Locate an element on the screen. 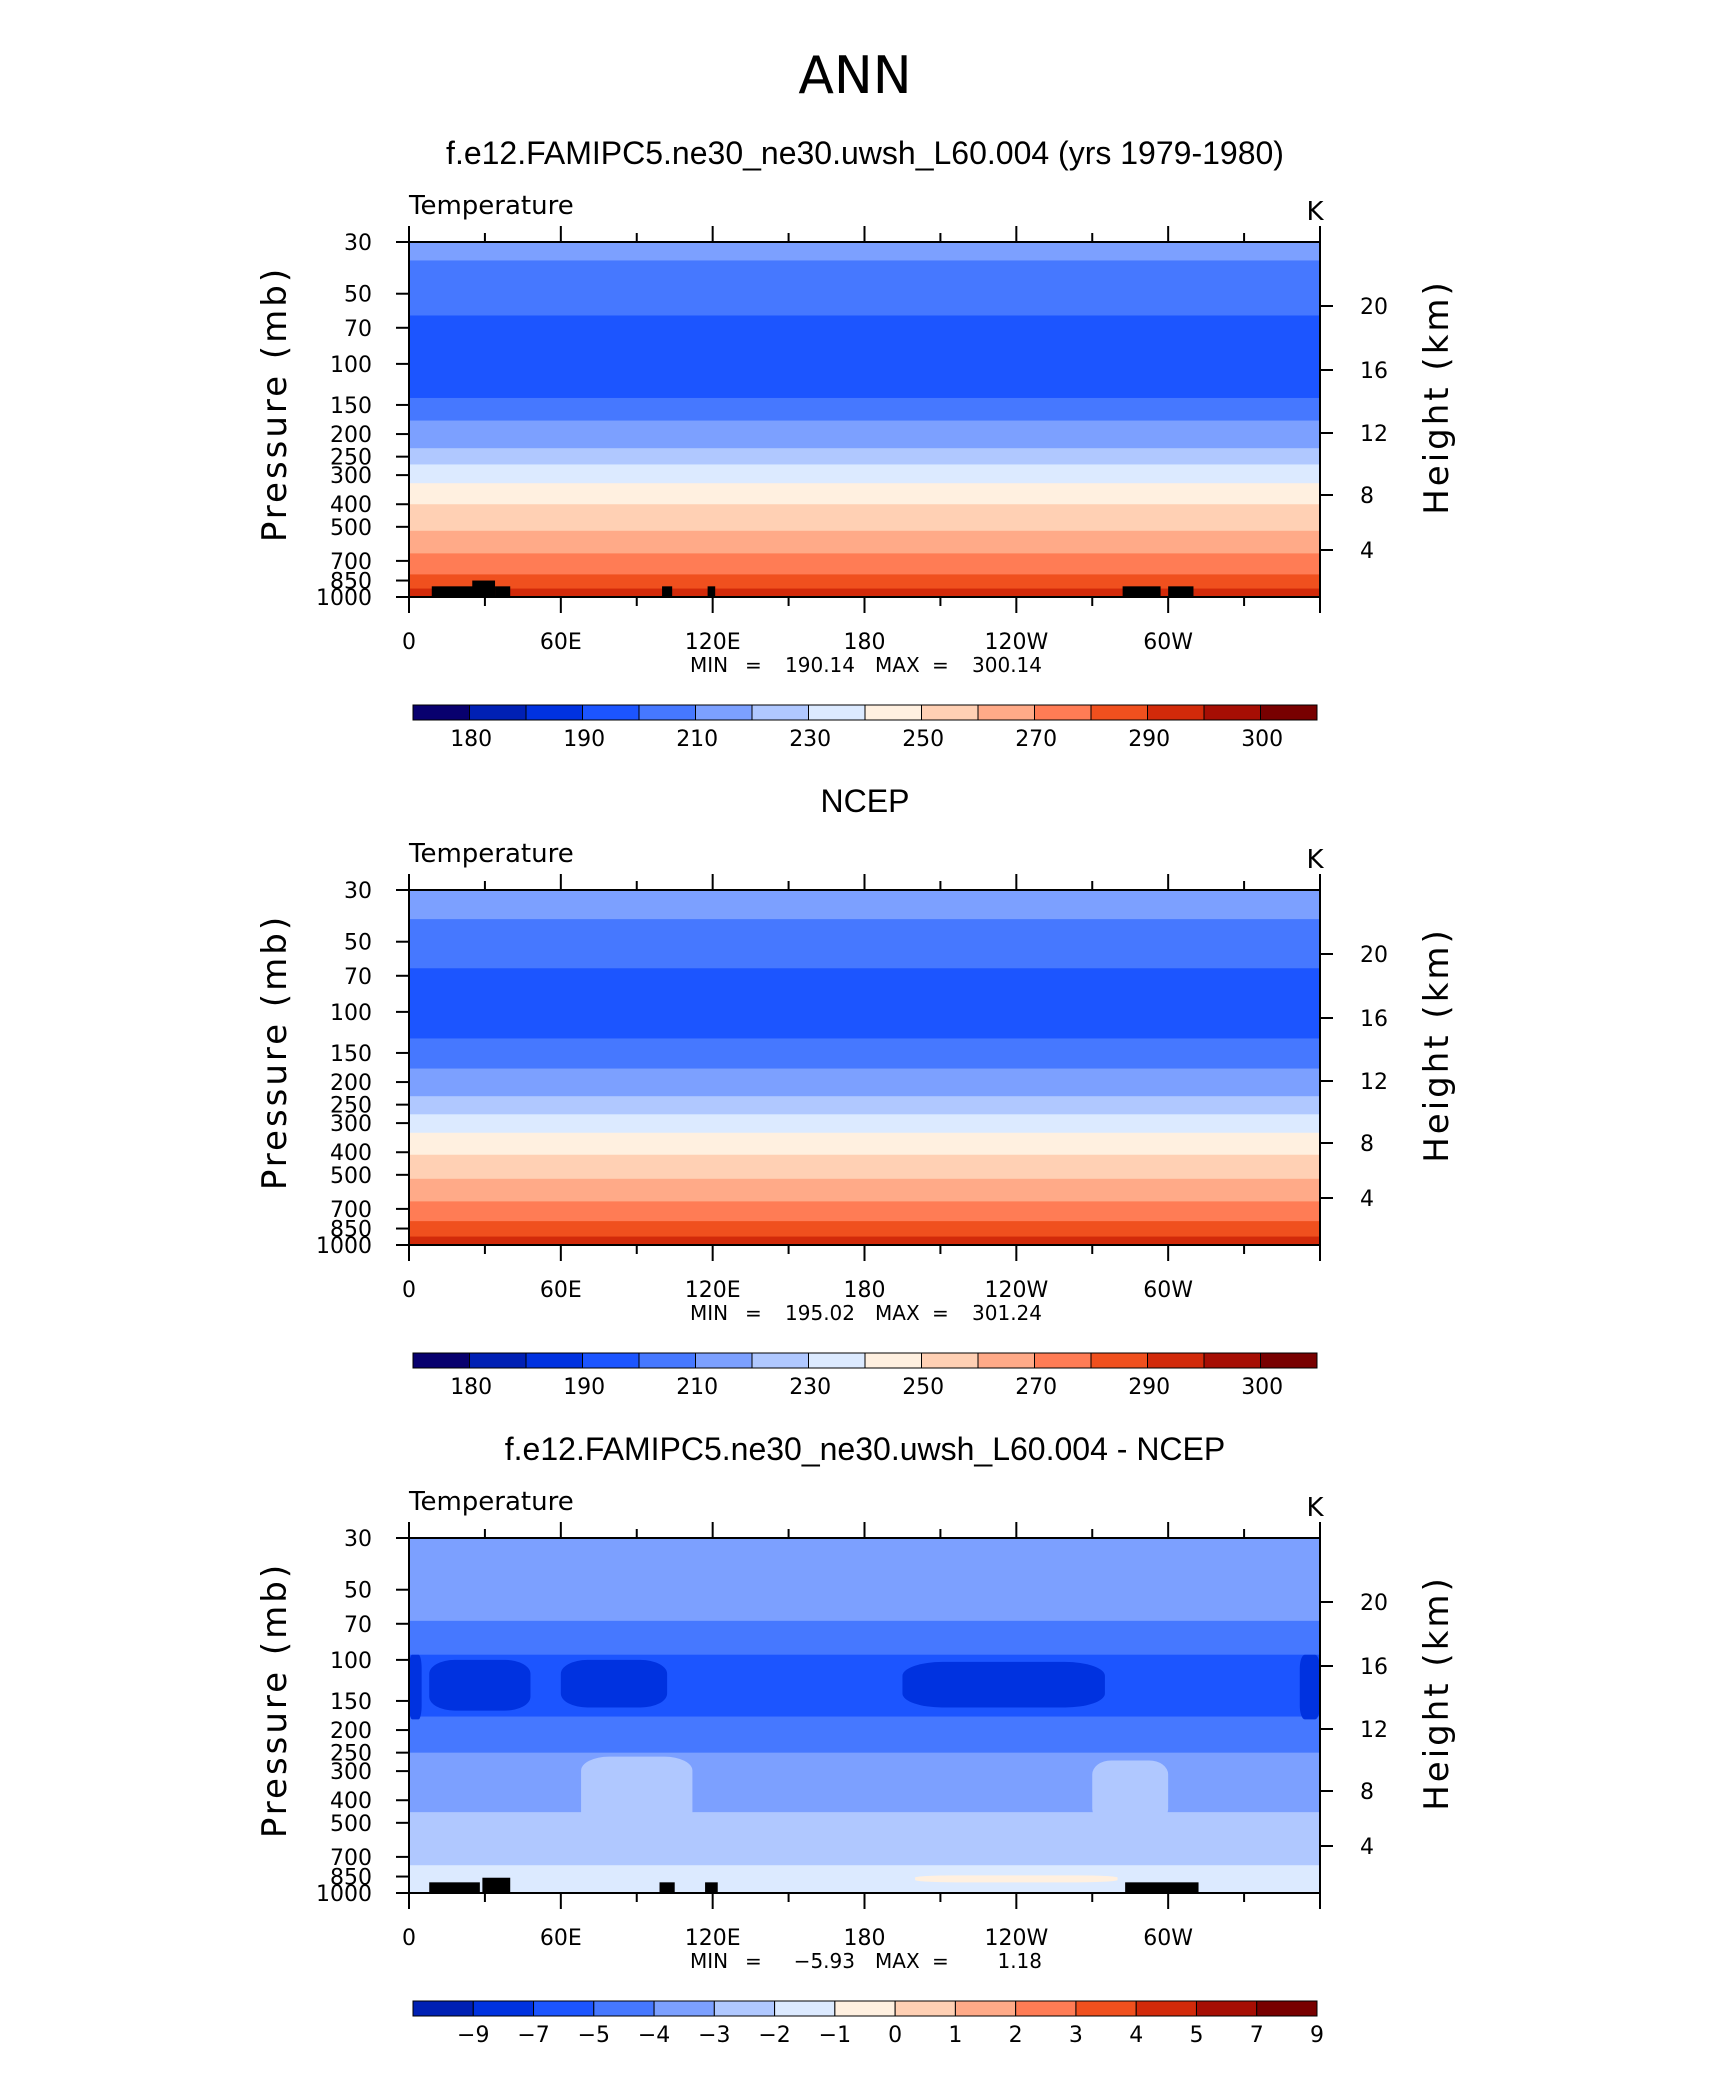 The image size is (1710, 2078). colorbar-label: −3 is located at coordinates (714, 2035).